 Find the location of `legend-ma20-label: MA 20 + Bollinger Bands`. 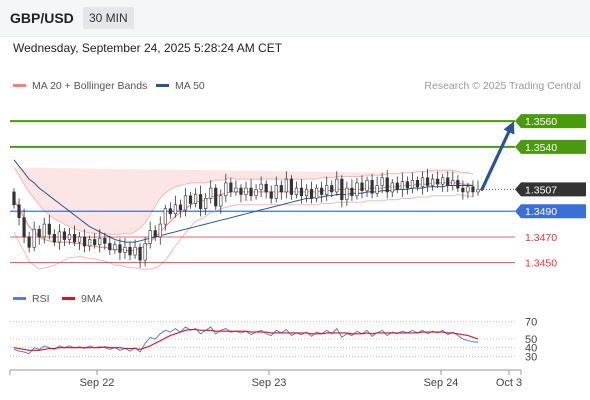

legend-ma20-label: MA 20 + Bollinger Bands is located at coordinates (90, 86).